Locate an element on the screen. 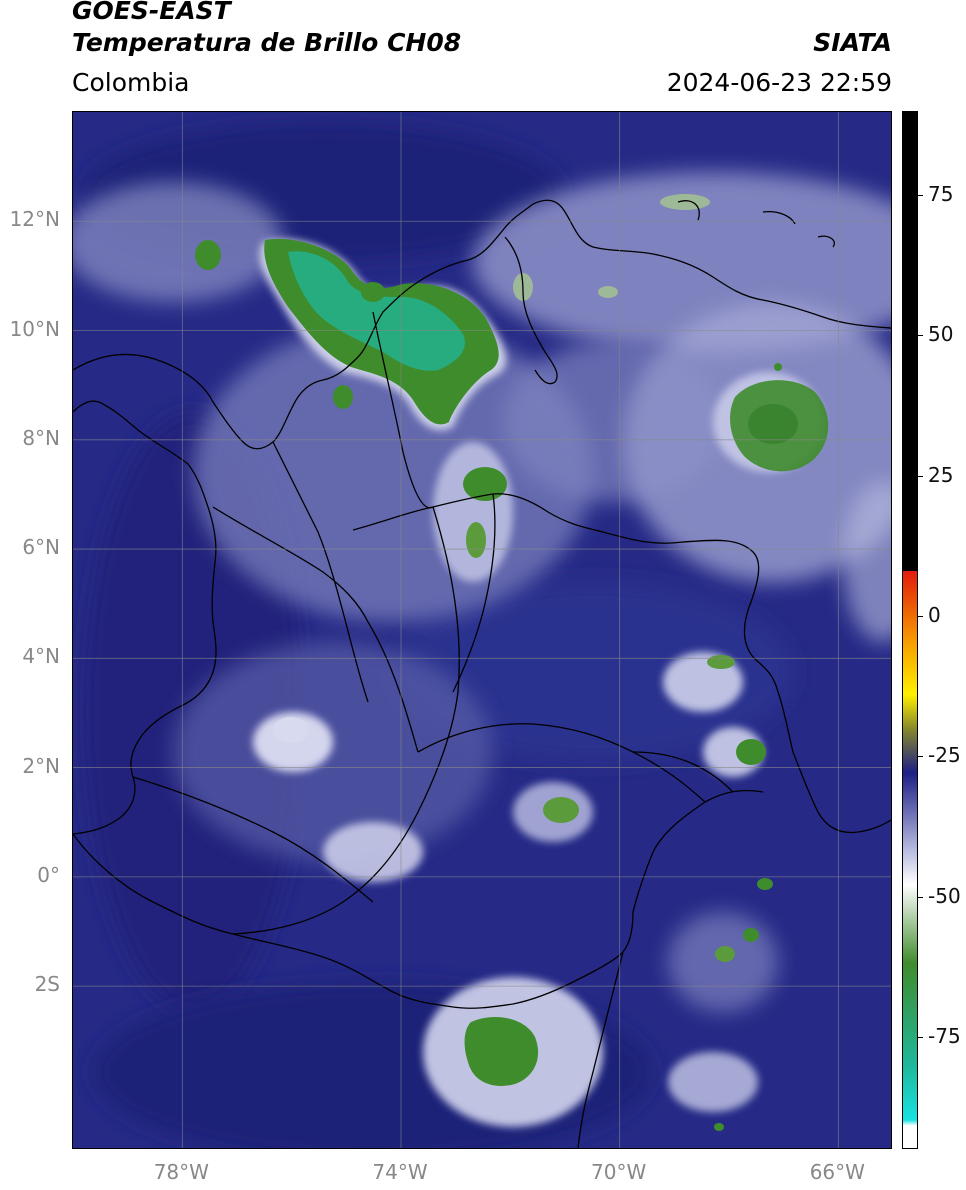 The height and width of the screenshot is (1190, 966). colorbar-tick-label-1: 50 is located at coordinates (941, 334).